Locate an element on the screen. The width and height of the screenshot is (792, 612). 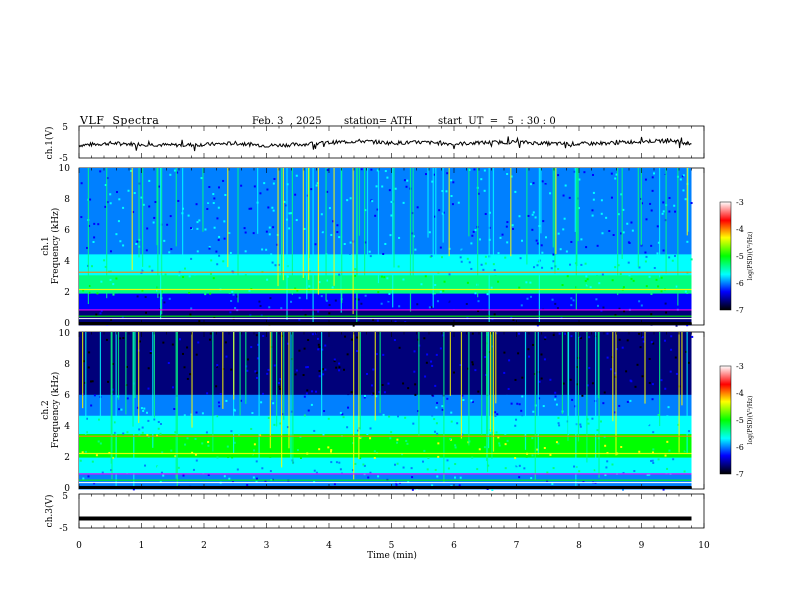
time-tick-label: 9 is located at coordinates (642, 546).